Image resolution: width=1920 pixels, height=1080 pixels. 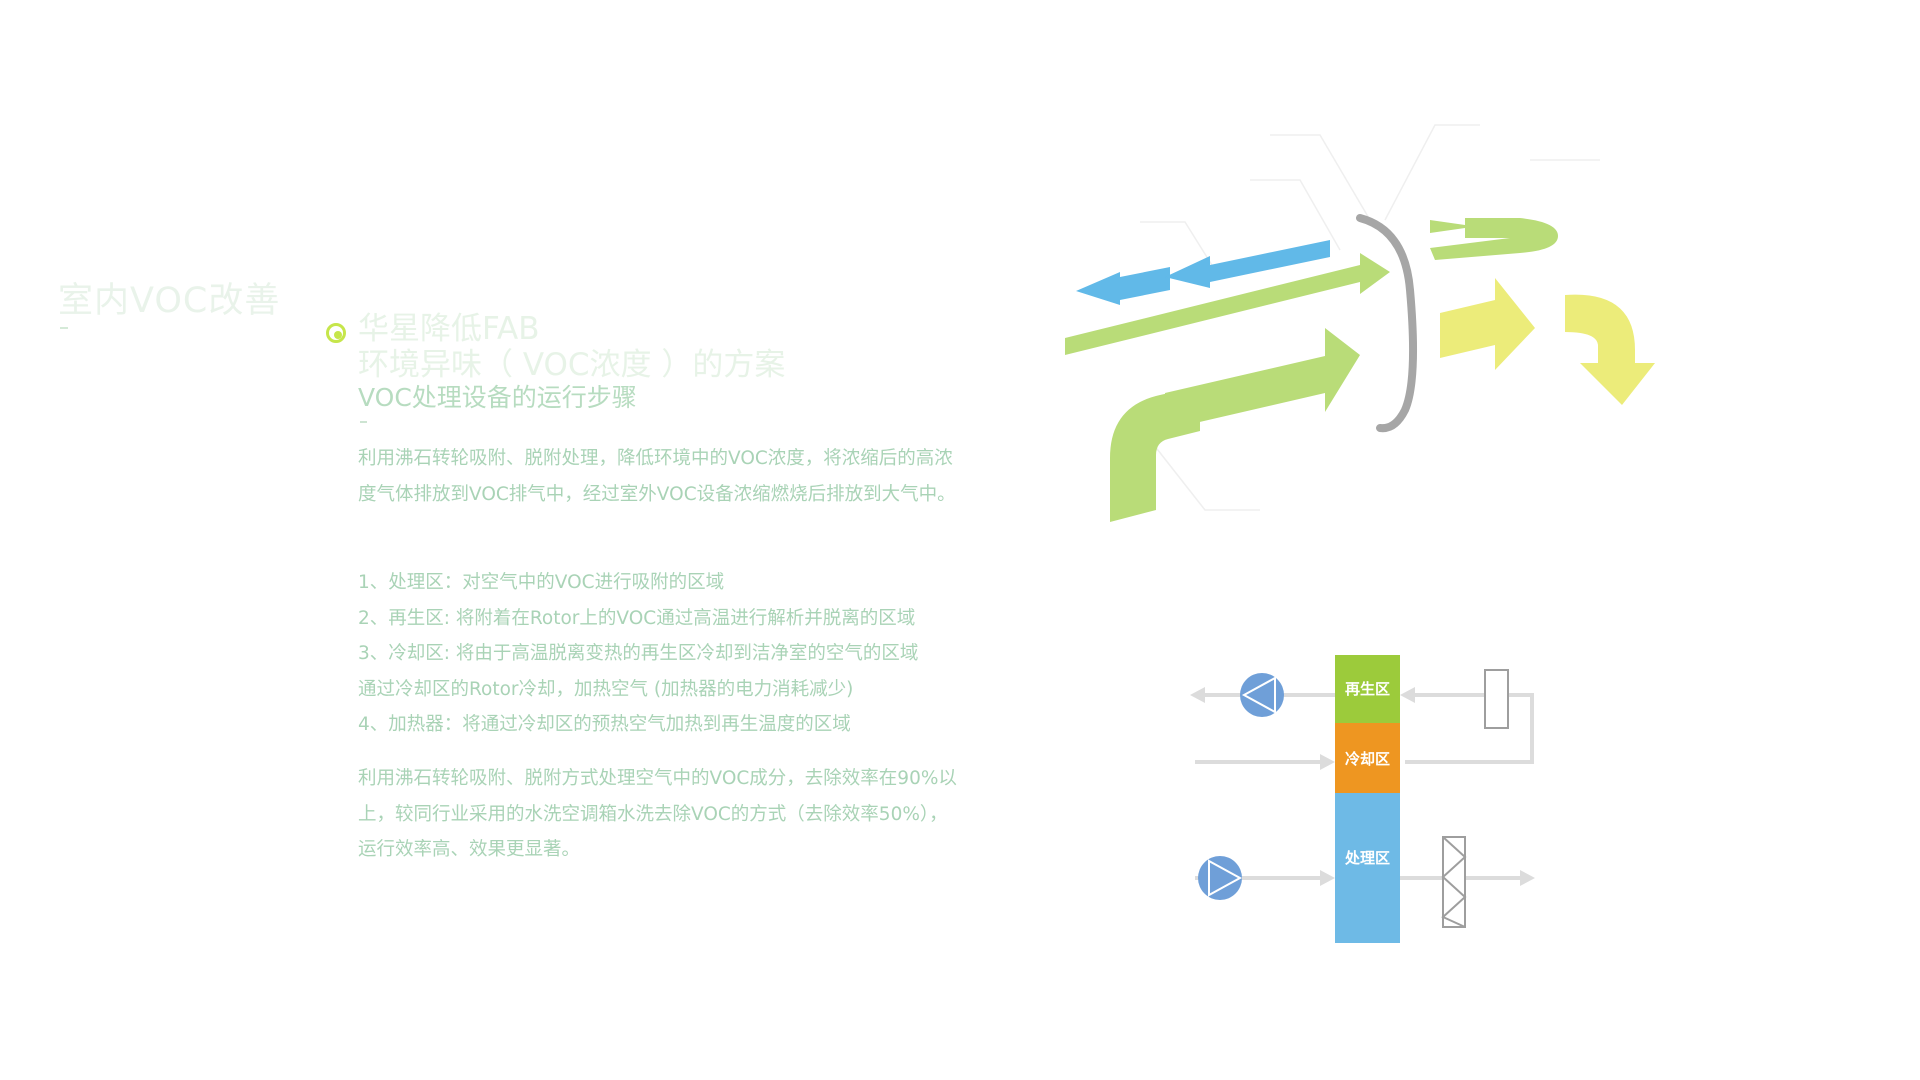 I want to click on voc-schematic-diagram: 再生区 冷却区 处理区, so click(x=1362, y=799).